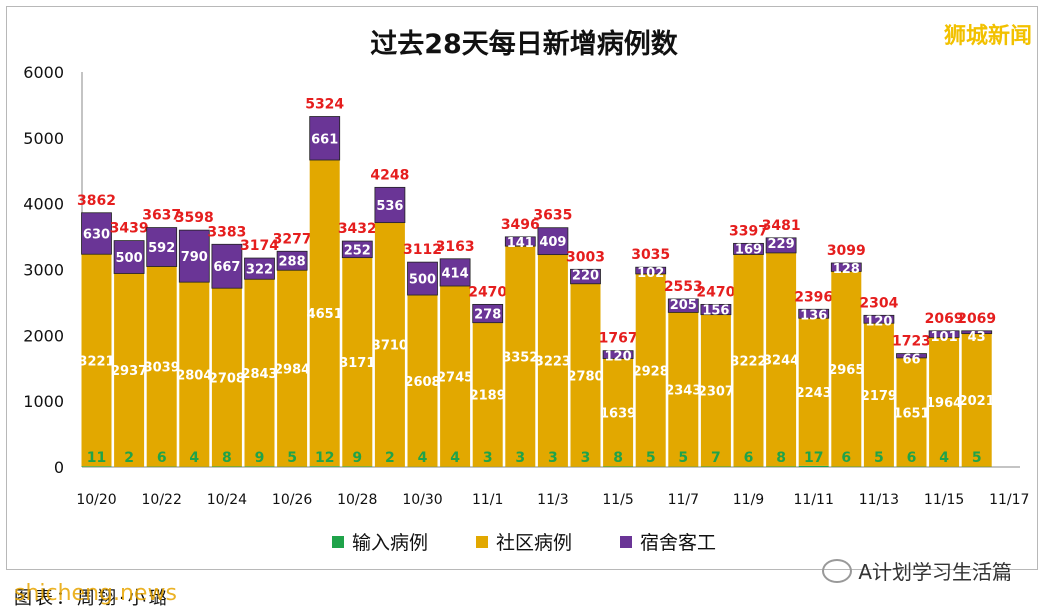 The height and width of the screenshot is (614, 1048). What do you see at coordinates (259, 246) in the screenshot?
I see `data-label-total: 3174` at bounding box center [259, 246].